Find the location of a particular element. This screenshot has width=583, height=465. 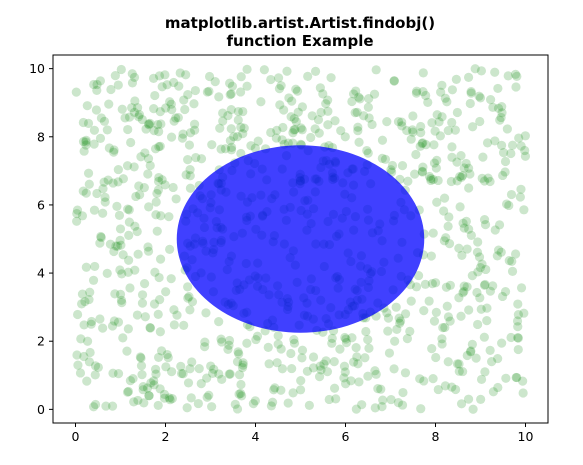

x-tick-label: 2 is located at coordinates (166, 436).